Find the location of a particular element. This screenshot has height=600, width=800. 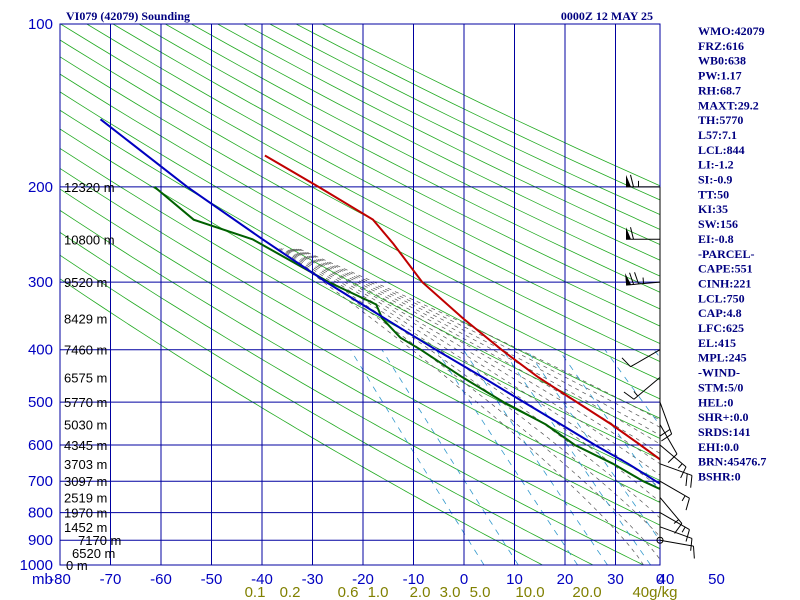

index-value: WMO:42079 is located at coordinates (731, 31).